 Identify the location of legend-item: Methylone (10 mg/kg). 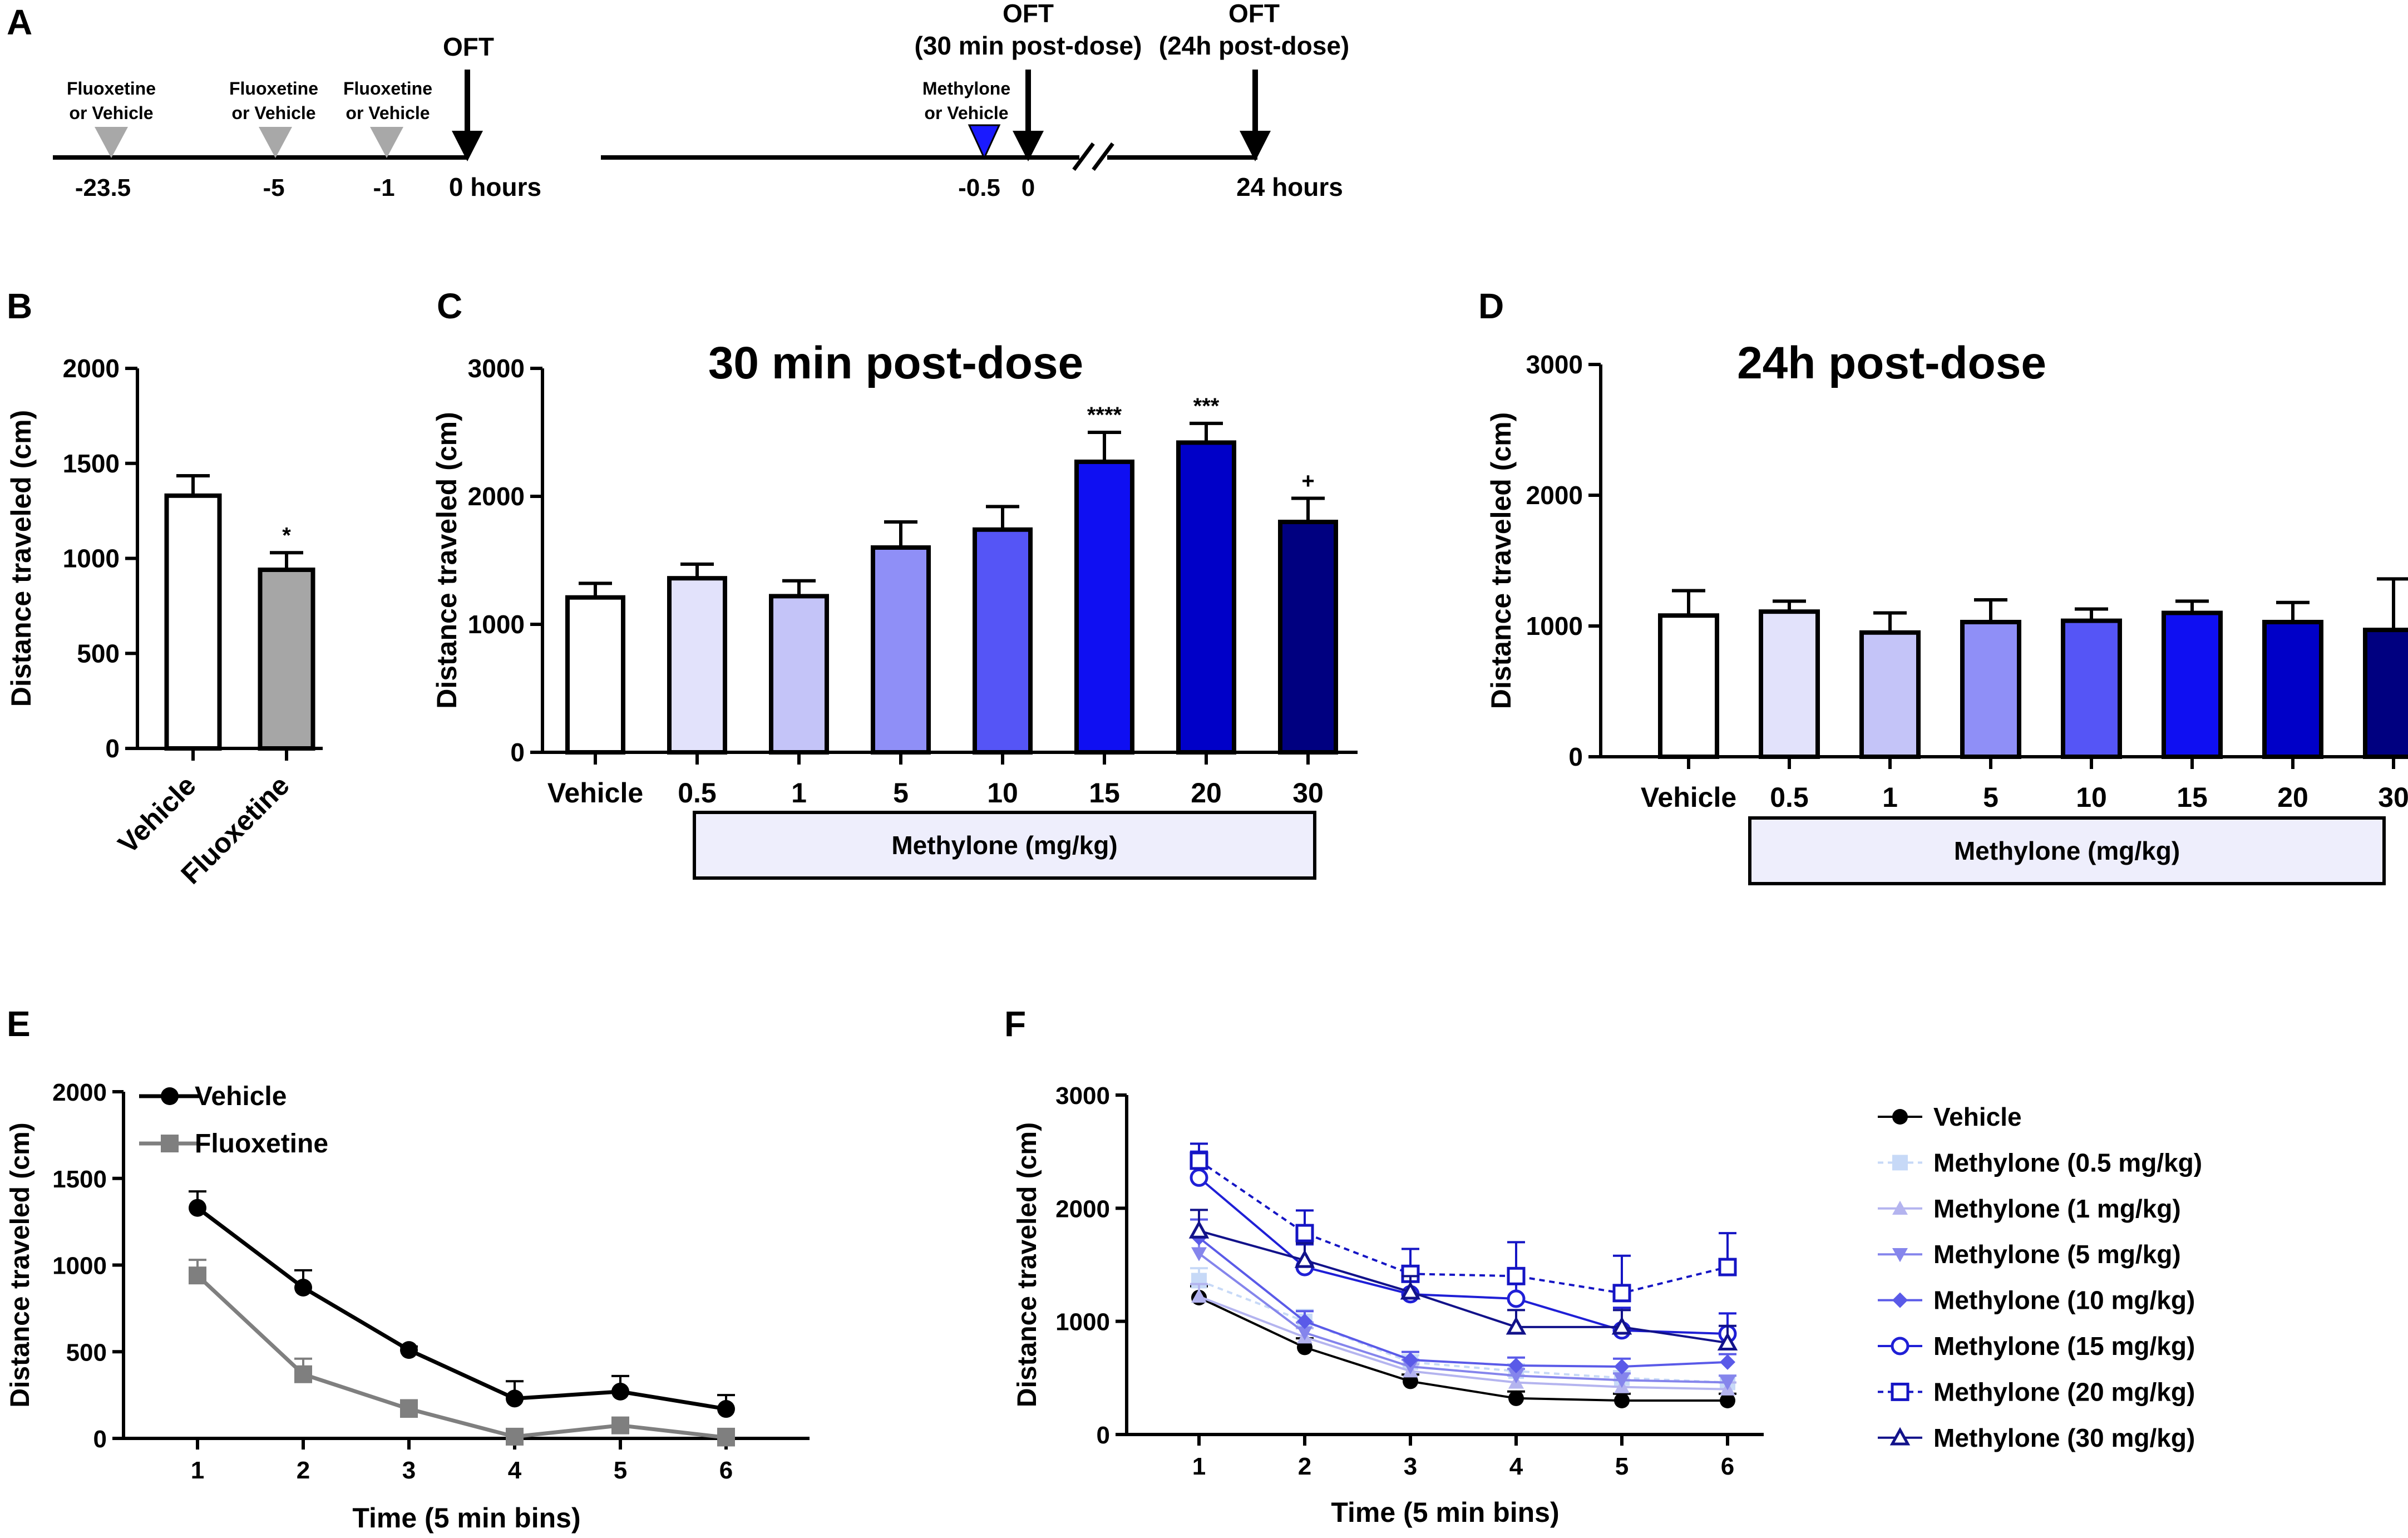
(2036, 1300).